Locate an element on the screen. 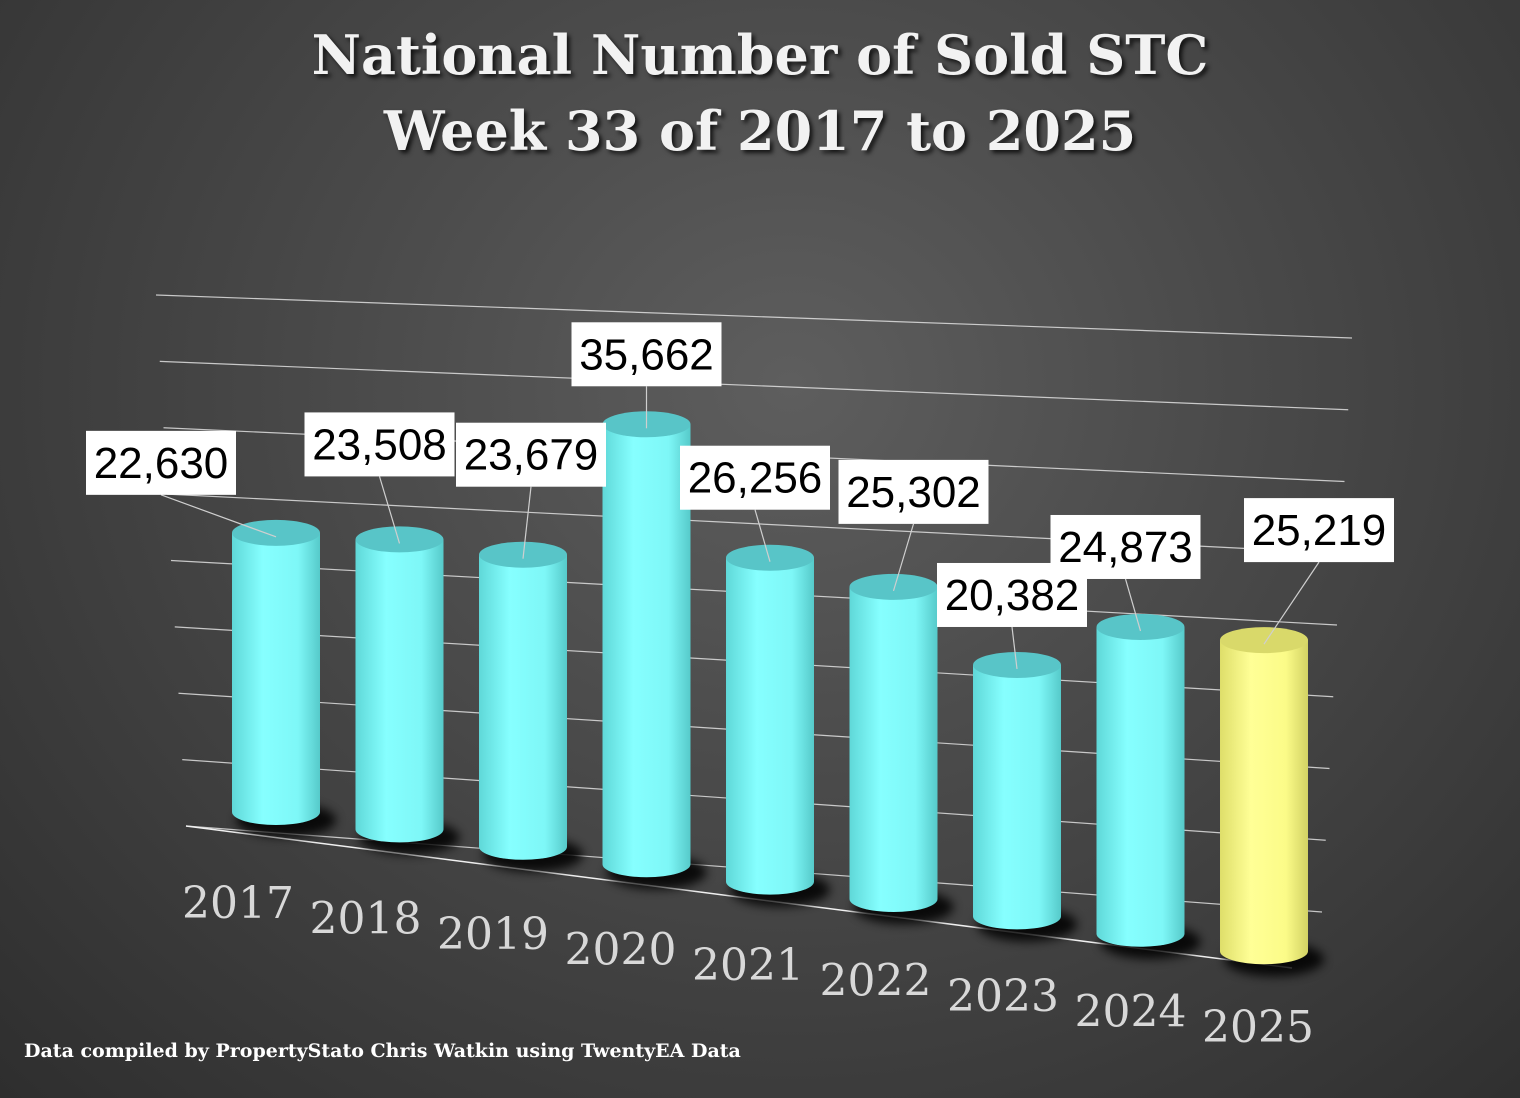 This screenshot has height=1098, width=1520. bar-2017 is located at coordinates (276, 672).